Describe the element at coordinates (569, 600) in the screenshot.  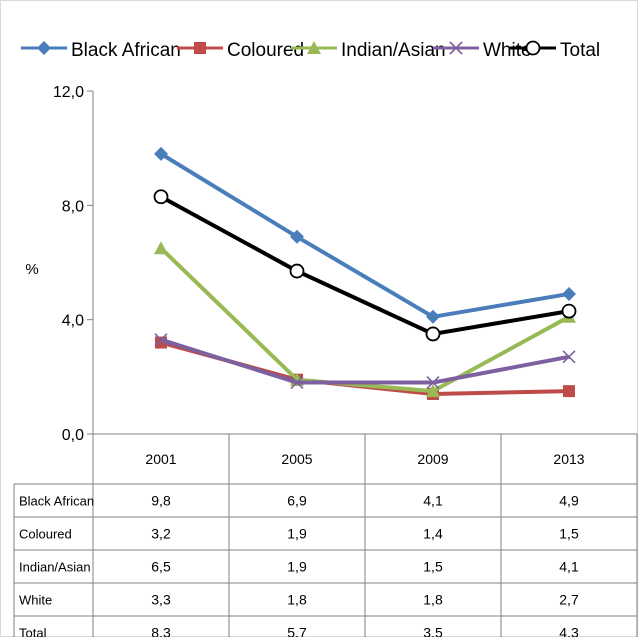
I see `data-label: 2,7` at that location.